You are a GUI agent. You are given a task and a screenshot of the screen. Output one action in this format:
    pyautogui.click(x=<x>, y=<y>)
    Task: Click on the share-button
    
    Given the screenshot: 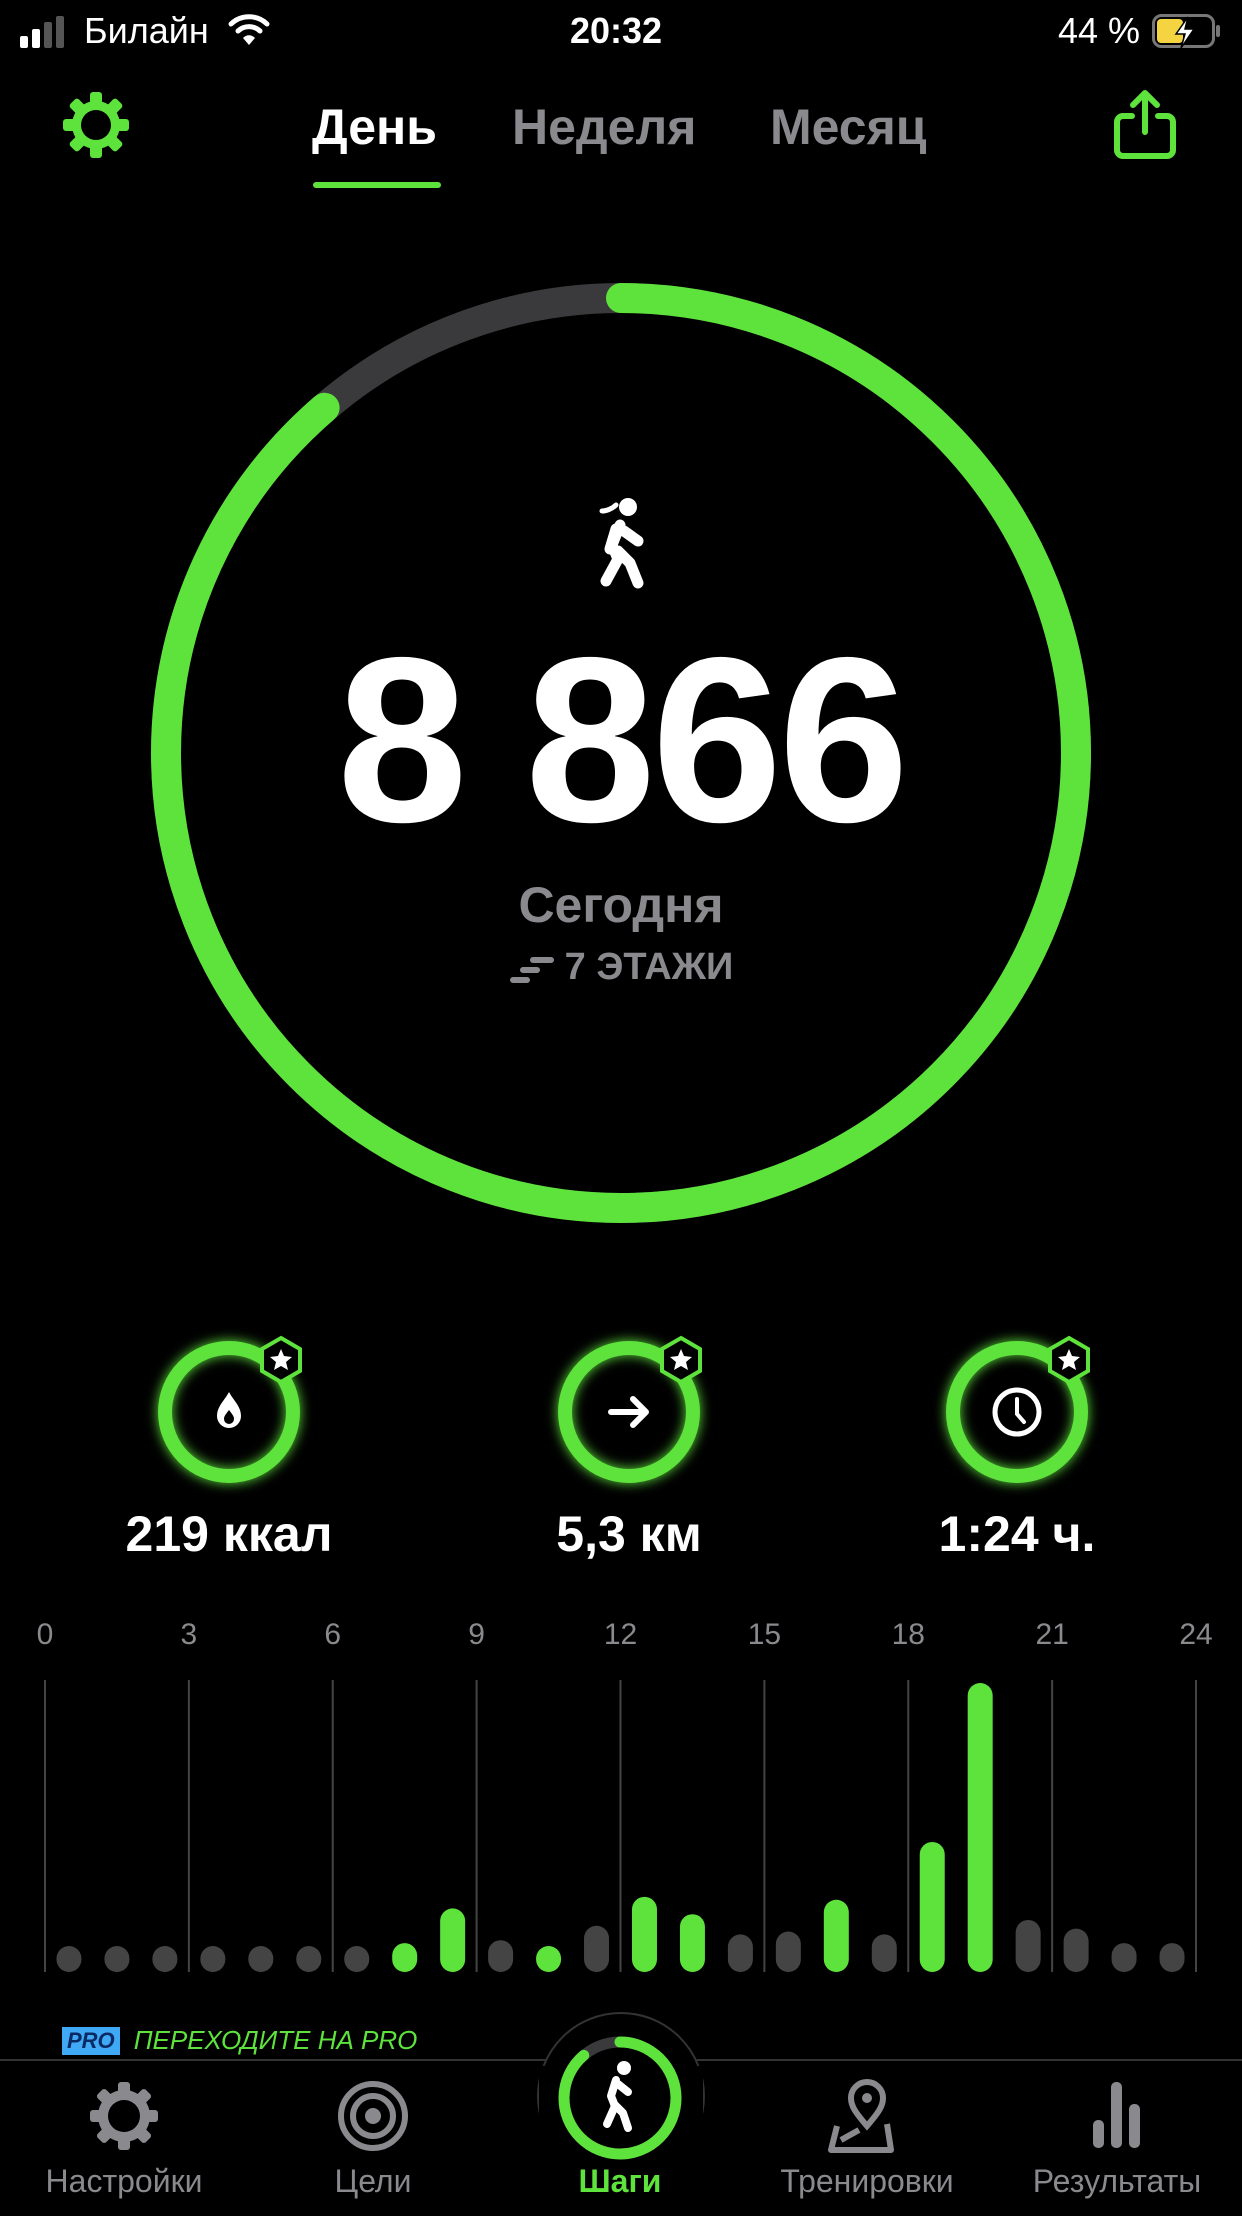 What is the action you would take?
    pyautogui.click(x=1145, y=126)
    